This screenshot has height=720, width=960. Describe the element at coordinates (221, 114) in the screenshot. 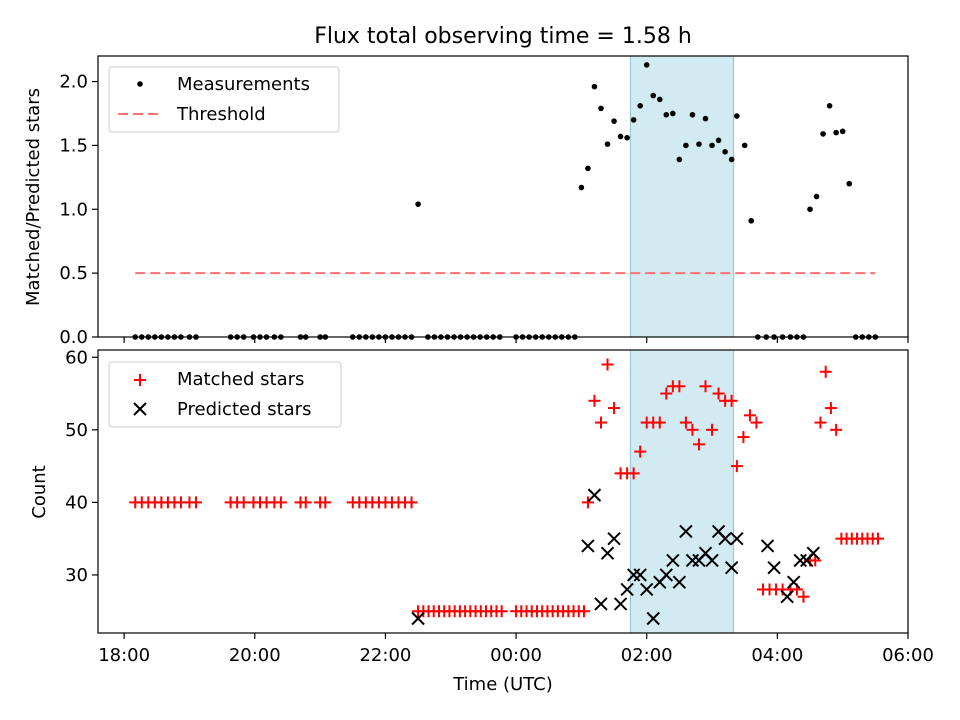

I see `legend-threshold-label: Threshold` at that location.